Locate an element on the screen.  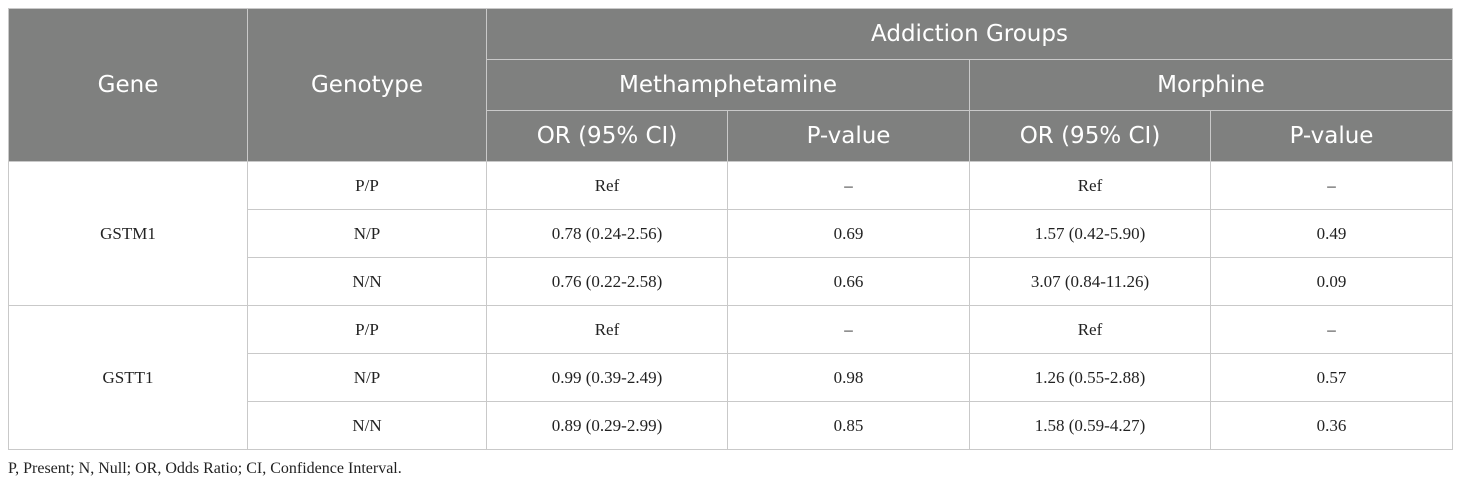
header-addiction-groups: Addiction Groups is located at coordinates (969, 34).